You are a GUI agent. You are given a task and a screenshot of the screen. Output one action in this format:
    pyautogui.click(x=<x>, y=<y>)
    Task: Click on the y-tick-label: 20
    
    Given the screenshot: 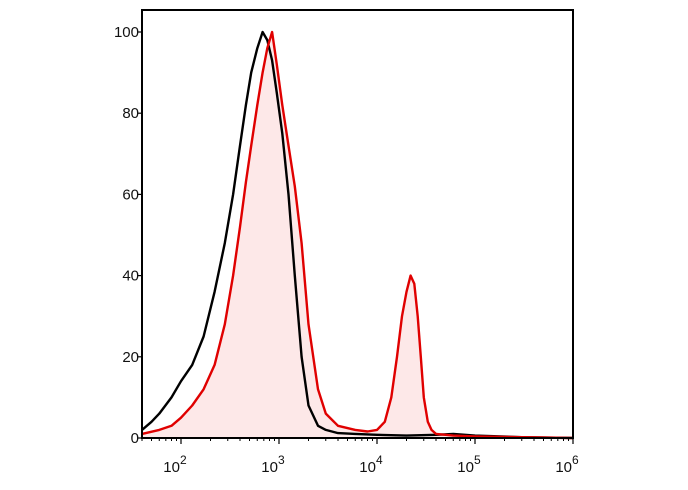 What is the action you would take?
    pyautogui.click(x=130, y=357)
    